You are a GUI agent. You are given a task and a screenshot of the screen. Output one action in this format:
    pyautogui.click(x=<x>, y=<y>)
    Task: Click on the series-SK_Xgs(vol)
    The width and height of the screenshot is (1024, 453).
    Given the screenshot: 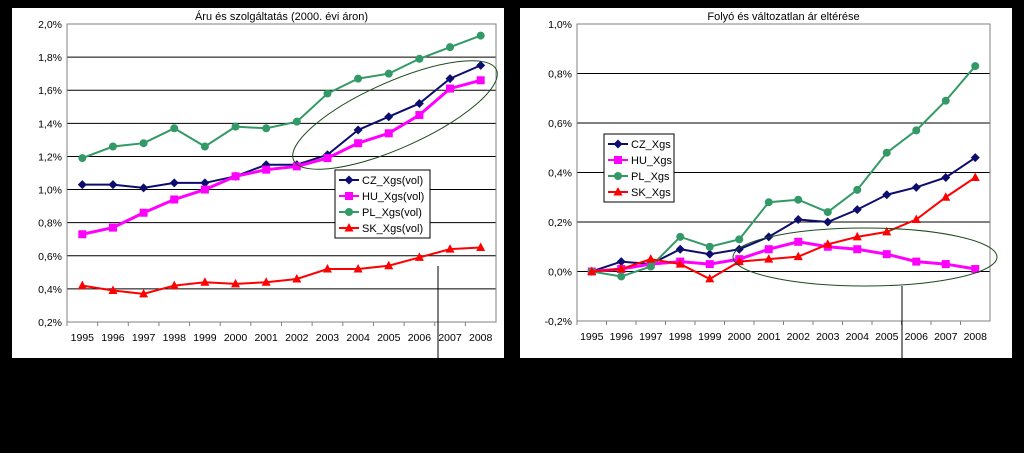 What is the action you would take?
    pyautogui.click(x=281, y=270)
    